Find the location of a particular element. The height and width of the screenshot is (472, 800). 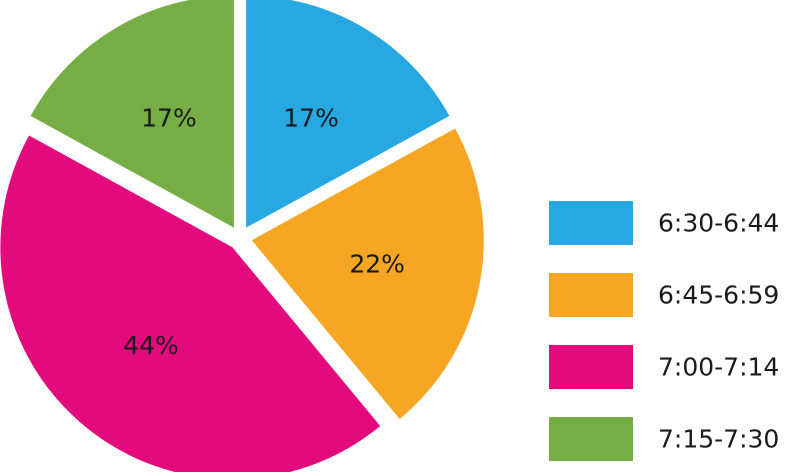

pie-slice-6:30-6:44 is located at coordinates (348, 114).